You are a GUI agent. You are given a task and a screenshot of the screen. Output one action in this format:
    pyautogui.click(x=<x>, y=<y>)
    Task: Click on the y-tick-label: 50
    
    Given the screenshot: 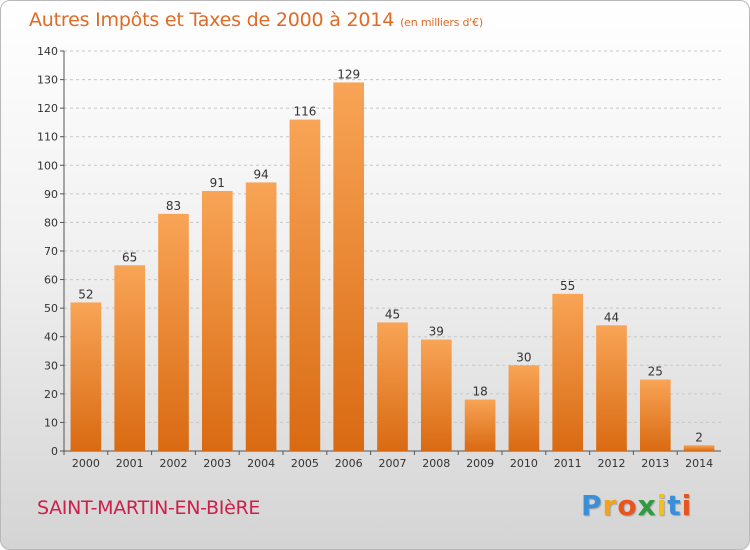 What is the action you would take?
    pyautogui.click(x=51, y=308)
    